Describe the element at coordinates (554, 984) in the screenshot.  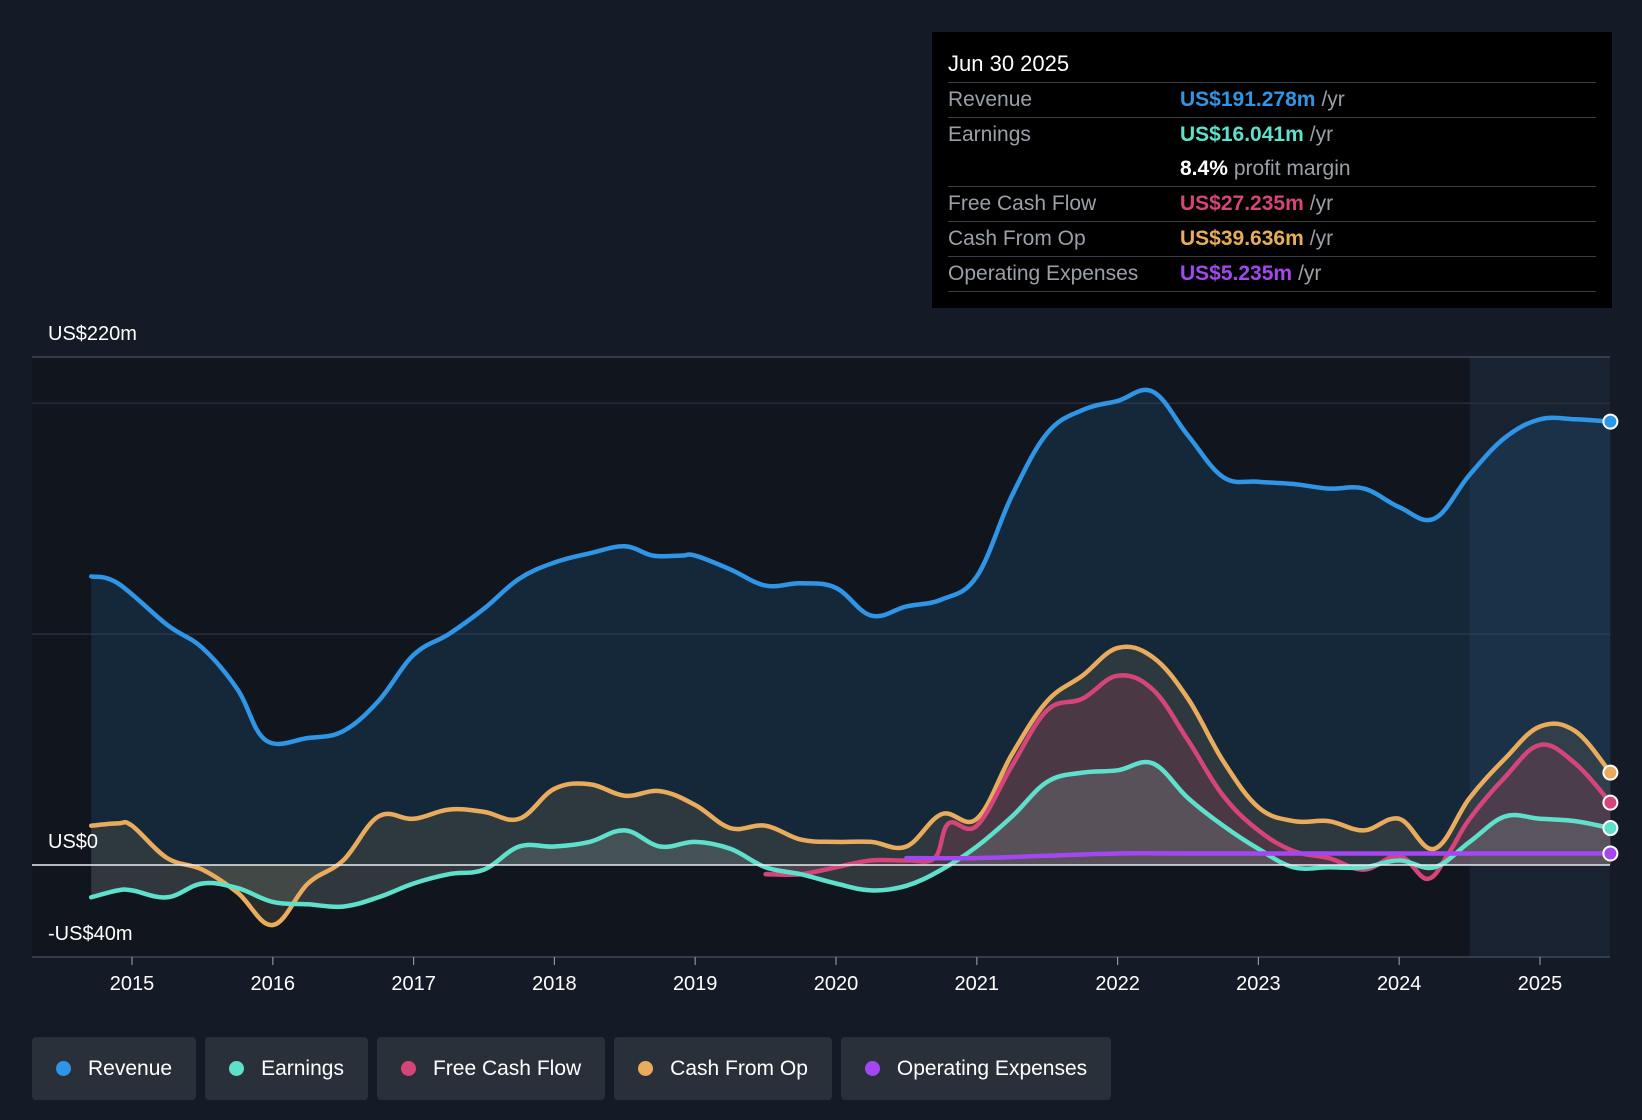
I see `x-tick-label: 2018` at that location.